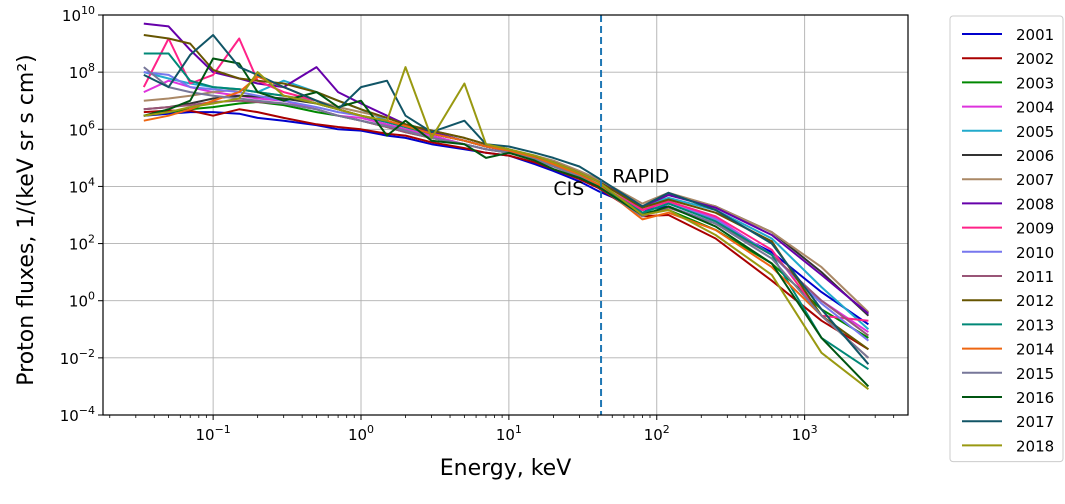  What do you see at coordinates (568, 189) in the screenshot?
I see `annotation-cis: CIS` at bounding box center [568, 189].